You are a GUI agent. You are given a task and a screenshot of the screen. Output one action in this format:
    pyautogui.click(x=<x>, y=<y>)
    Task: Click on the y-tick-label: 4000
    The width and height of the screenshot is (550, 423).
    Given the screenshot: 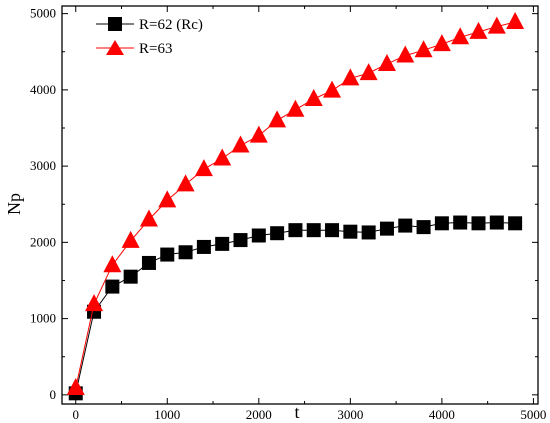 What is the action you would take?
    pyautogui.click(x=43, y=89)
    